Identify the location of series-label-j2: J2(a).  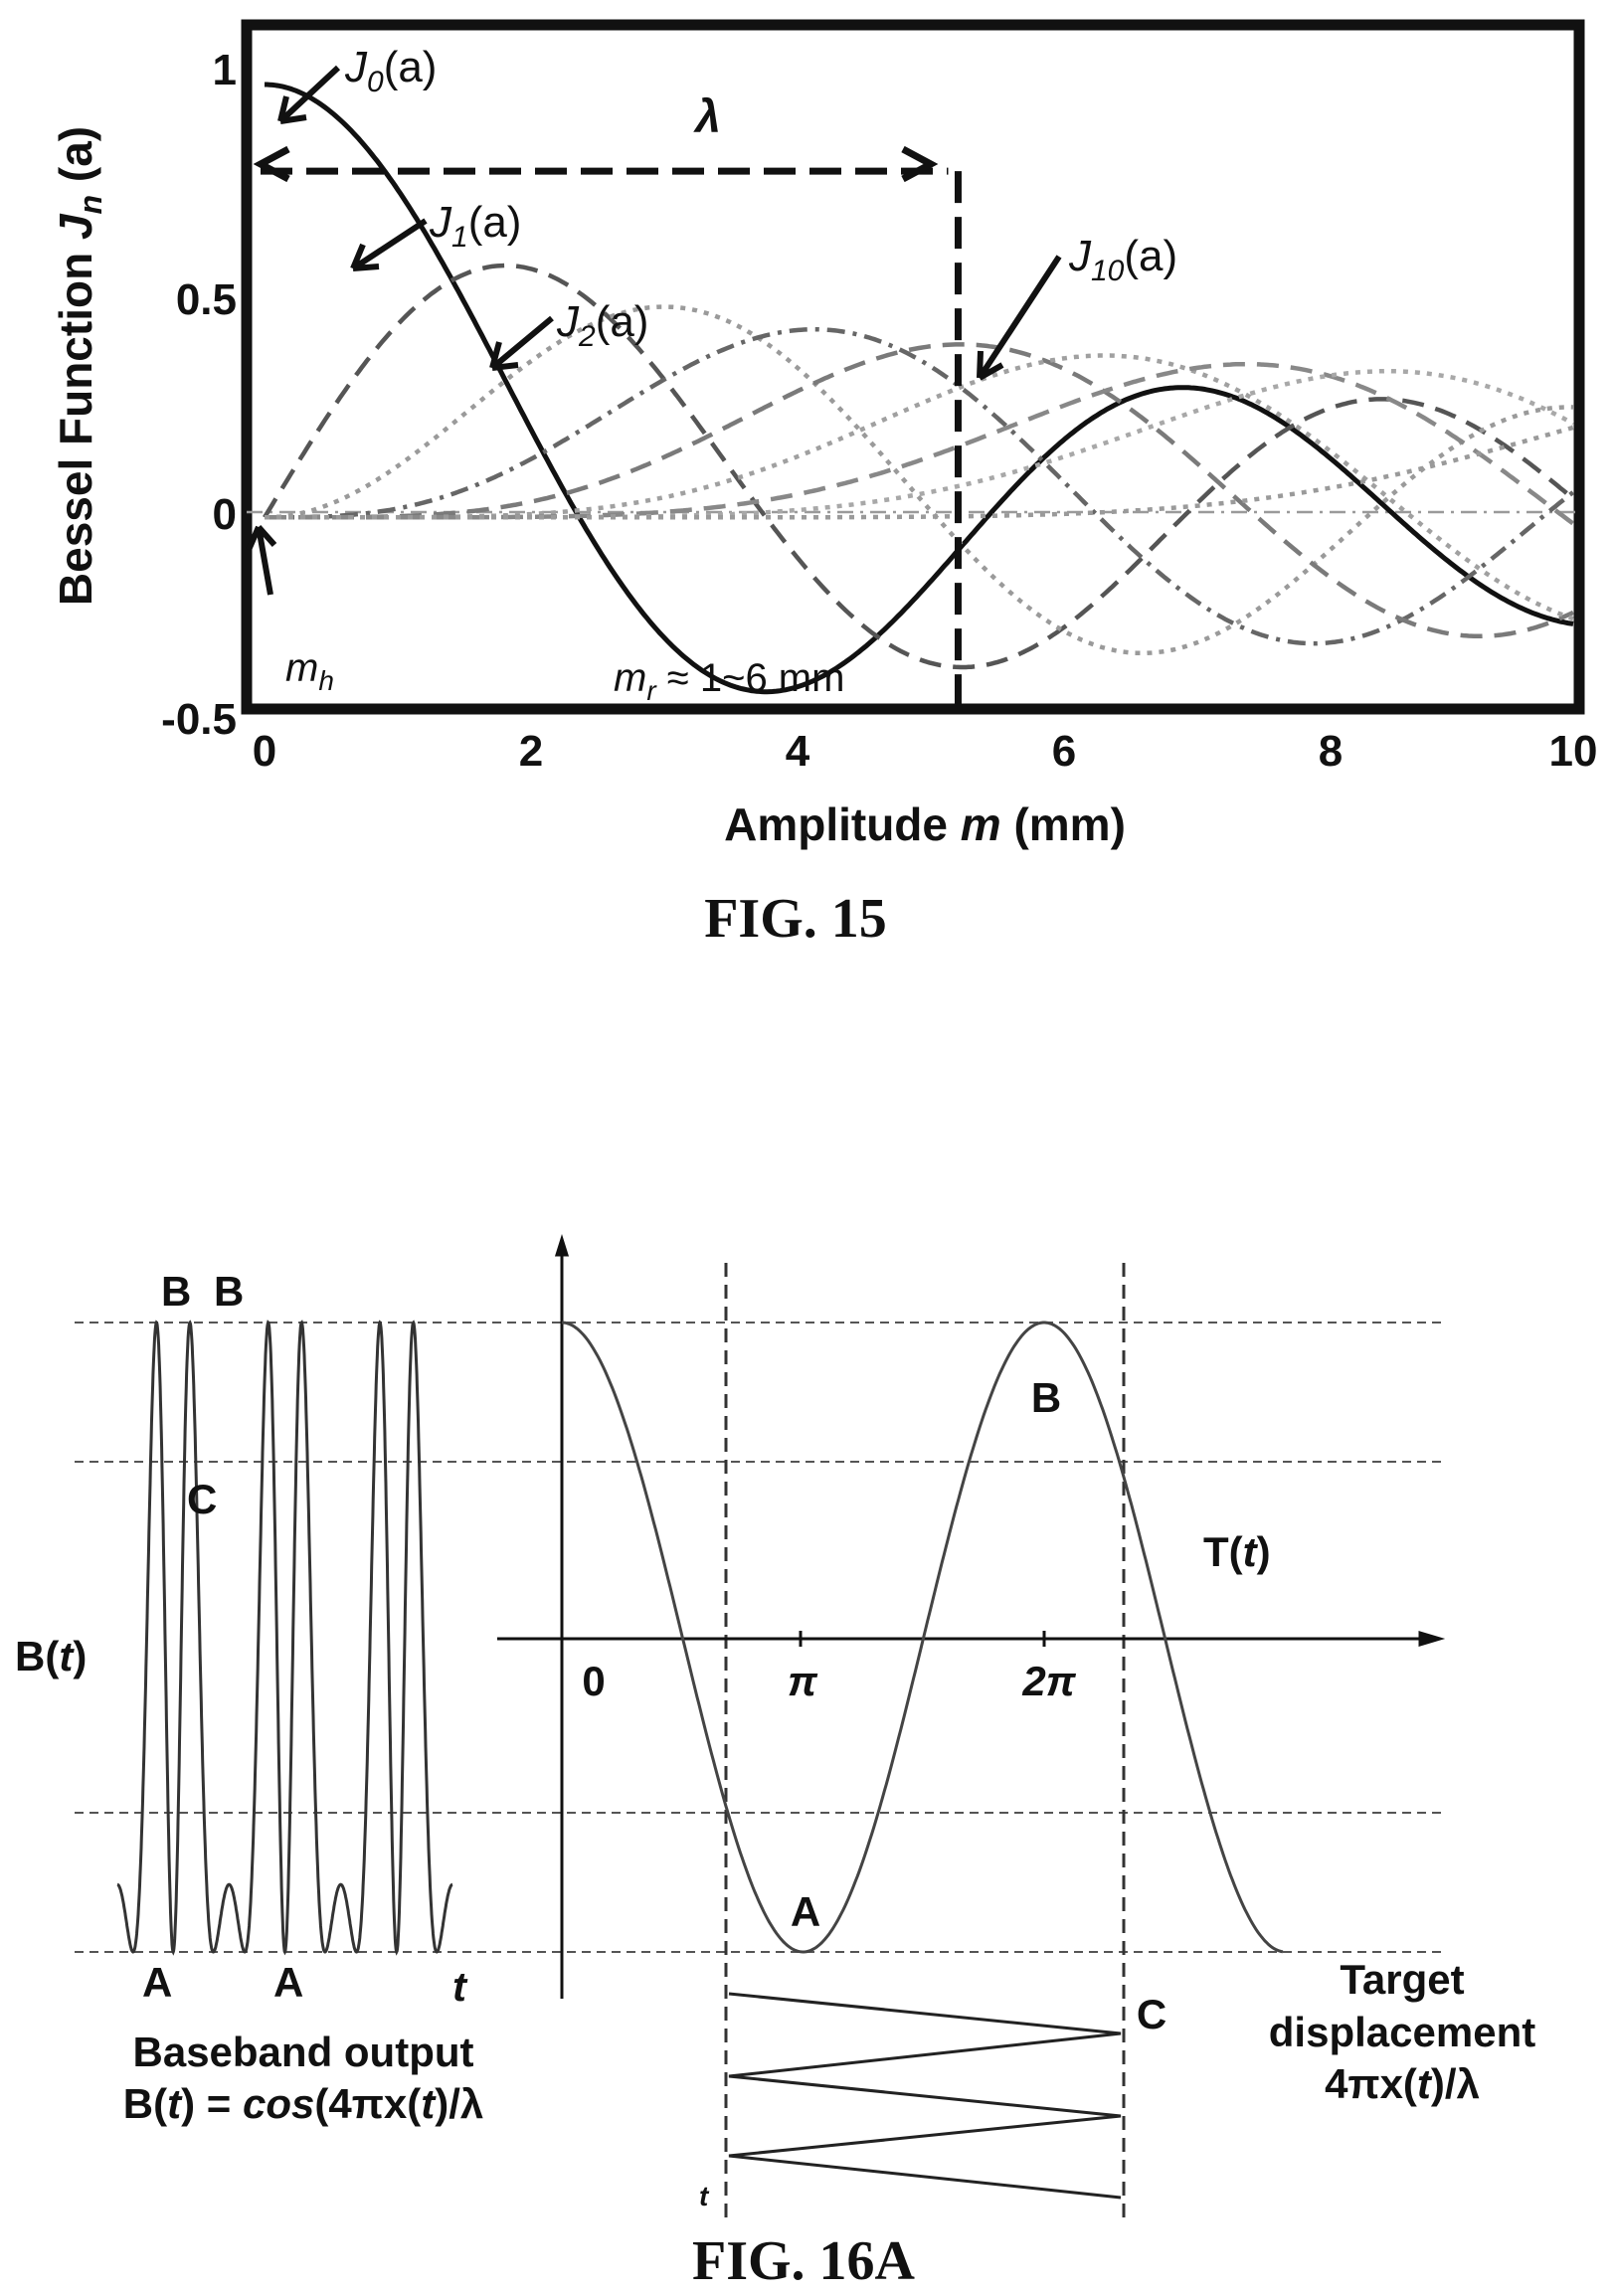
(602, 325).